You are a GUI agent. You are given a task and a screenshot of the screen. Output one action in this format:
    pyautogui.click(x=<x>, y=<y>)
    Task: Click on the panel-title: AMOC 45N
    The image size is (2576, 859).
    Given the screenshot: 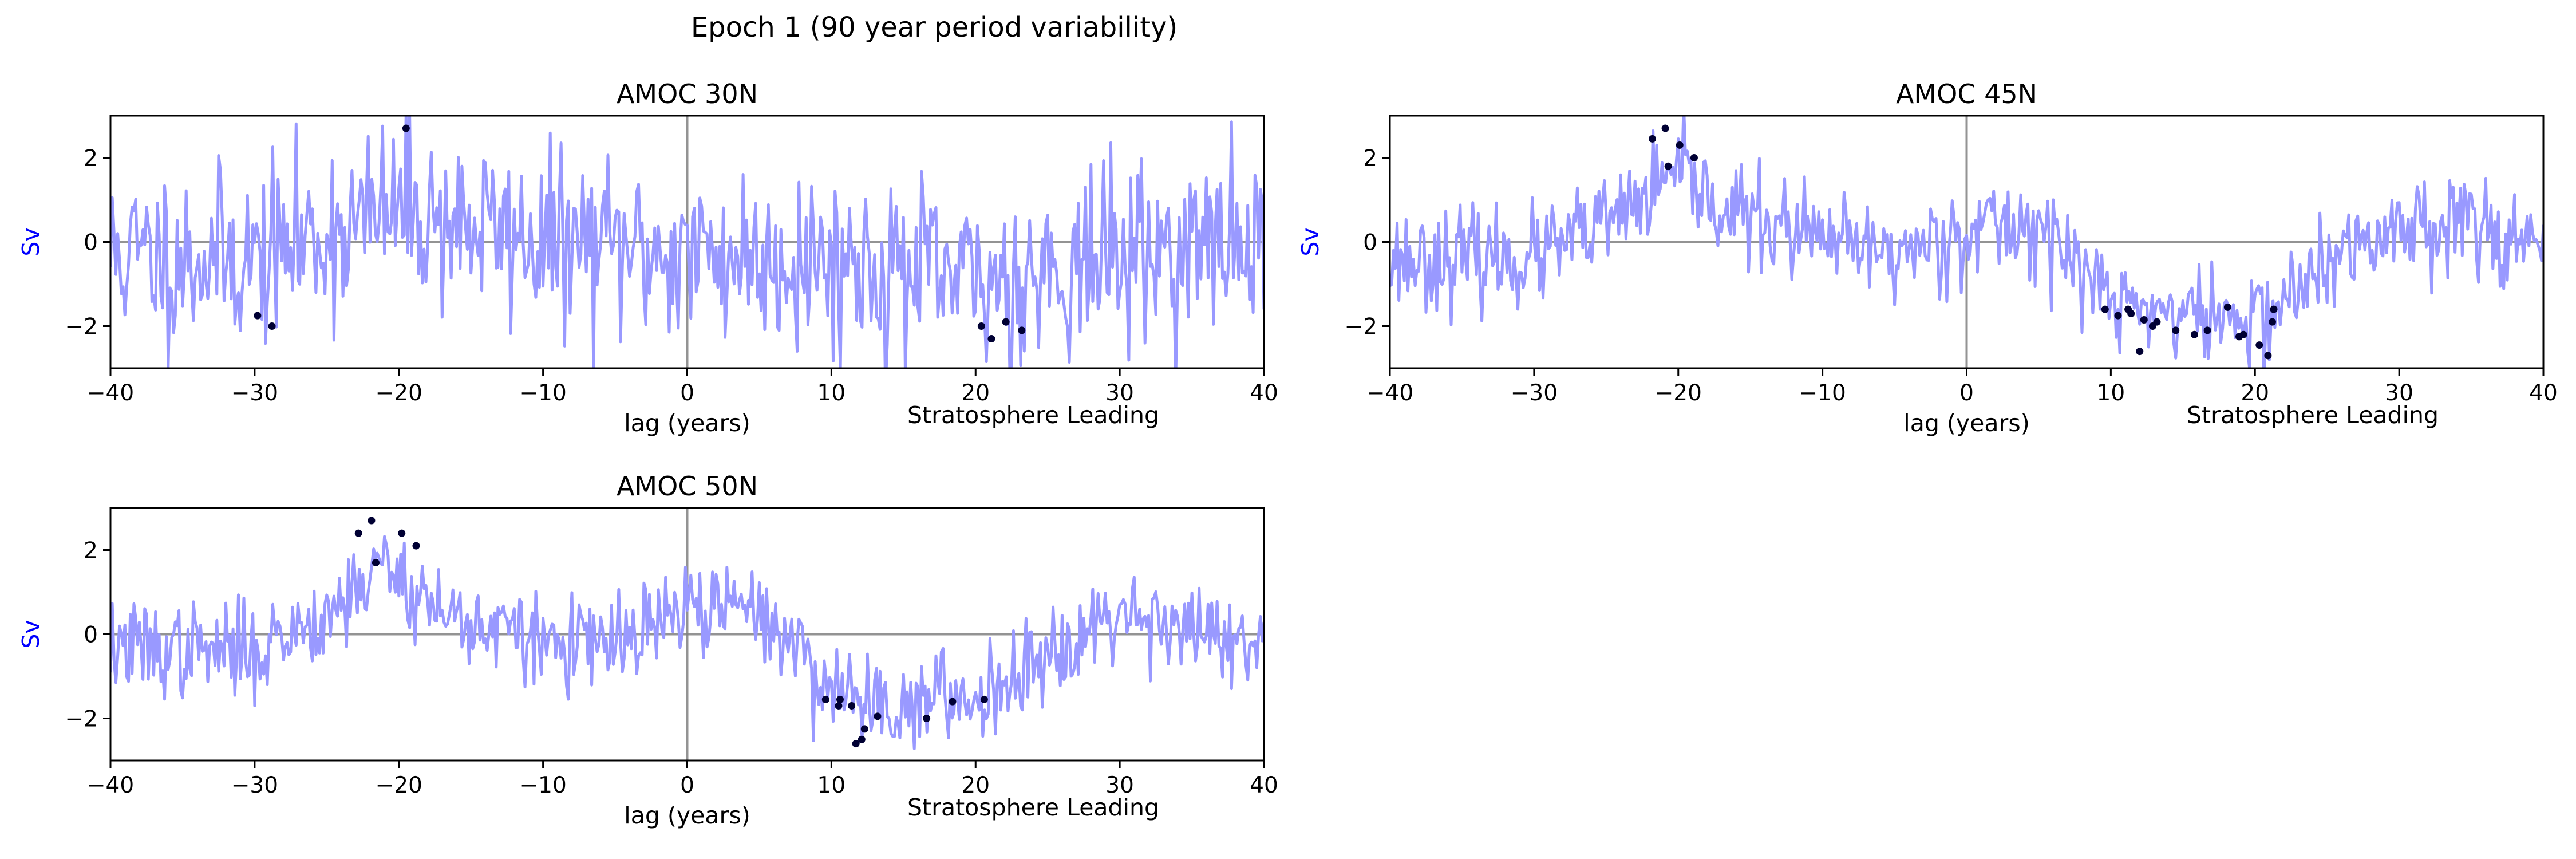 What is the action you would take?
    pyautogui.click(x=1966, y=93)
    